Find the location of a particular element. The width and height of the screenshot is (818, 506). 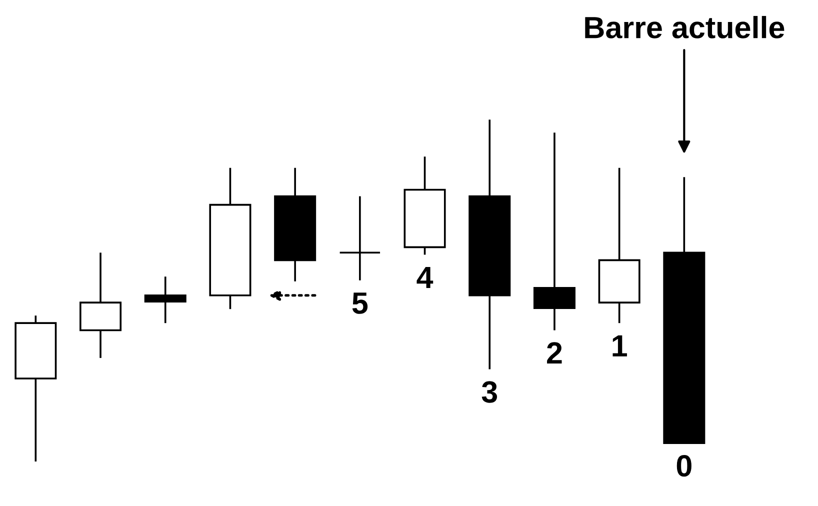

annotation: 5 is located at coordinates (360, 303).